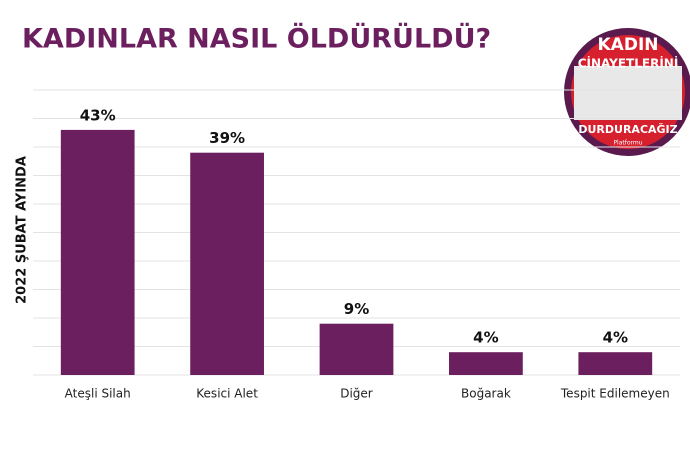 The height and width of the screenshot is (450, 690). Describe the element at coordinates (227, 138) in the screenshot. I see `data-label: 39%` at that location.